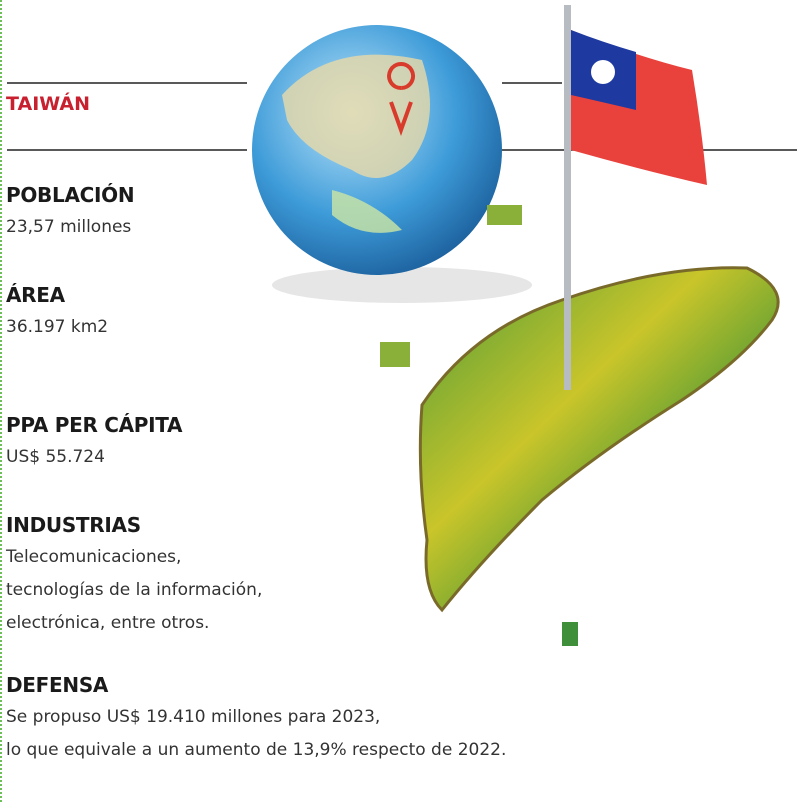 The image size is (800, 802). What do you see at coordinates (70, 195) in the screenshot?
I see `section-heading: POBLACIÓN` at bounding box center [70, 195].